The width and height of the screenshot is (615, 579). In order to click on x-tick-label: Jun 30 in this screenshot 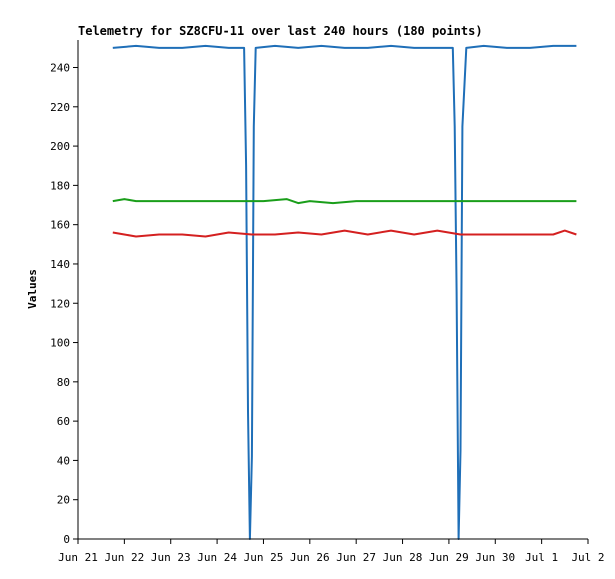, I will do `click(495, 557)`.